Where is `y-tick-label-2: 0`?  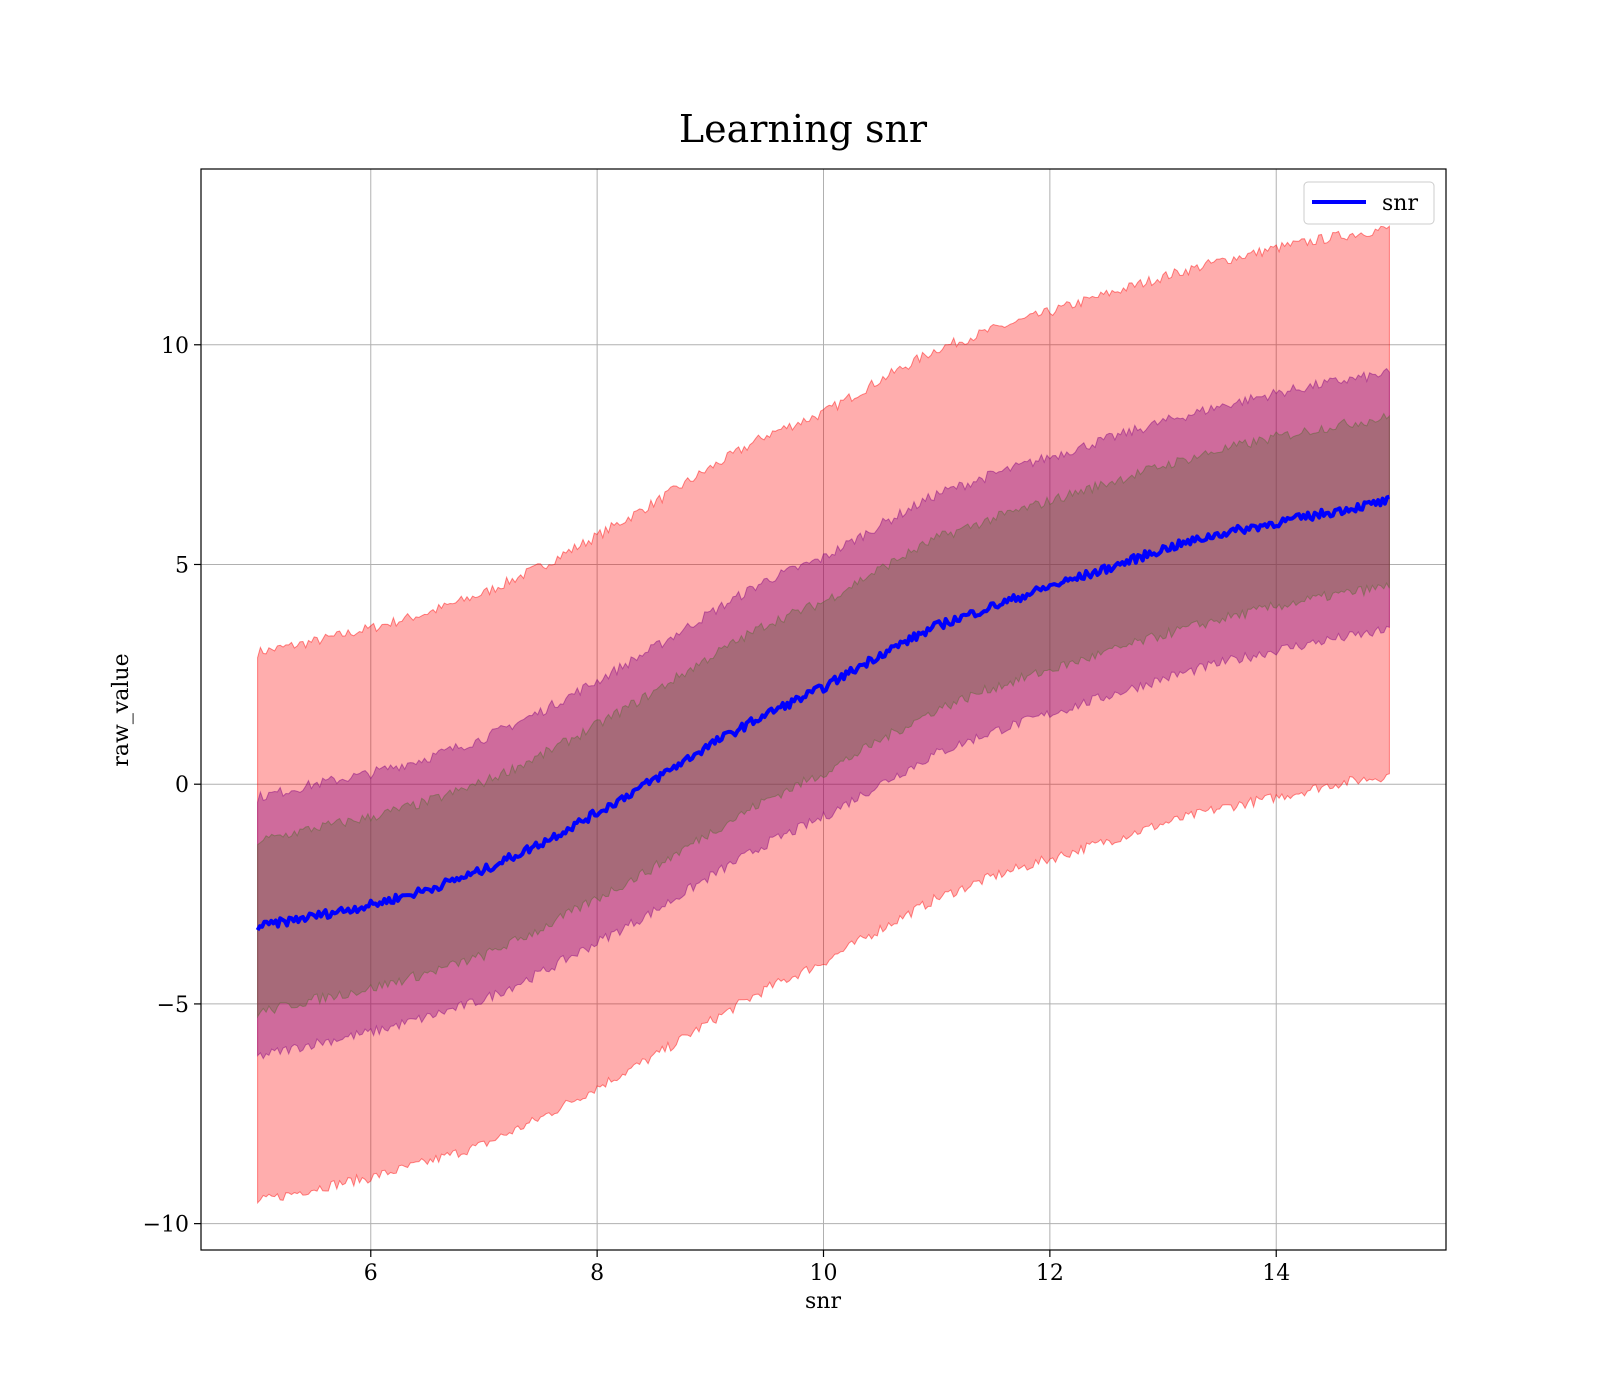 y-tick-label-2: 0 is located at coordinates (182, 785).